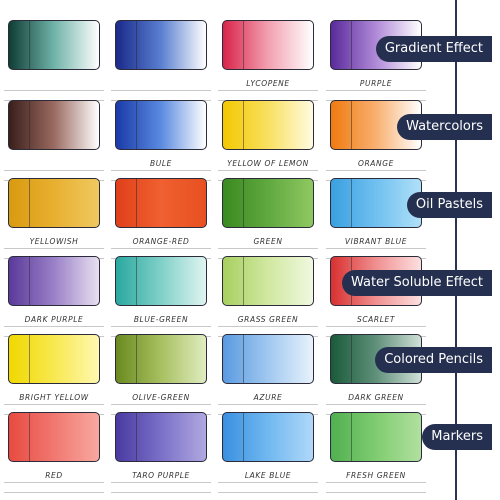  I want to click on swatch-label: PURPLE, so click(376, 83).